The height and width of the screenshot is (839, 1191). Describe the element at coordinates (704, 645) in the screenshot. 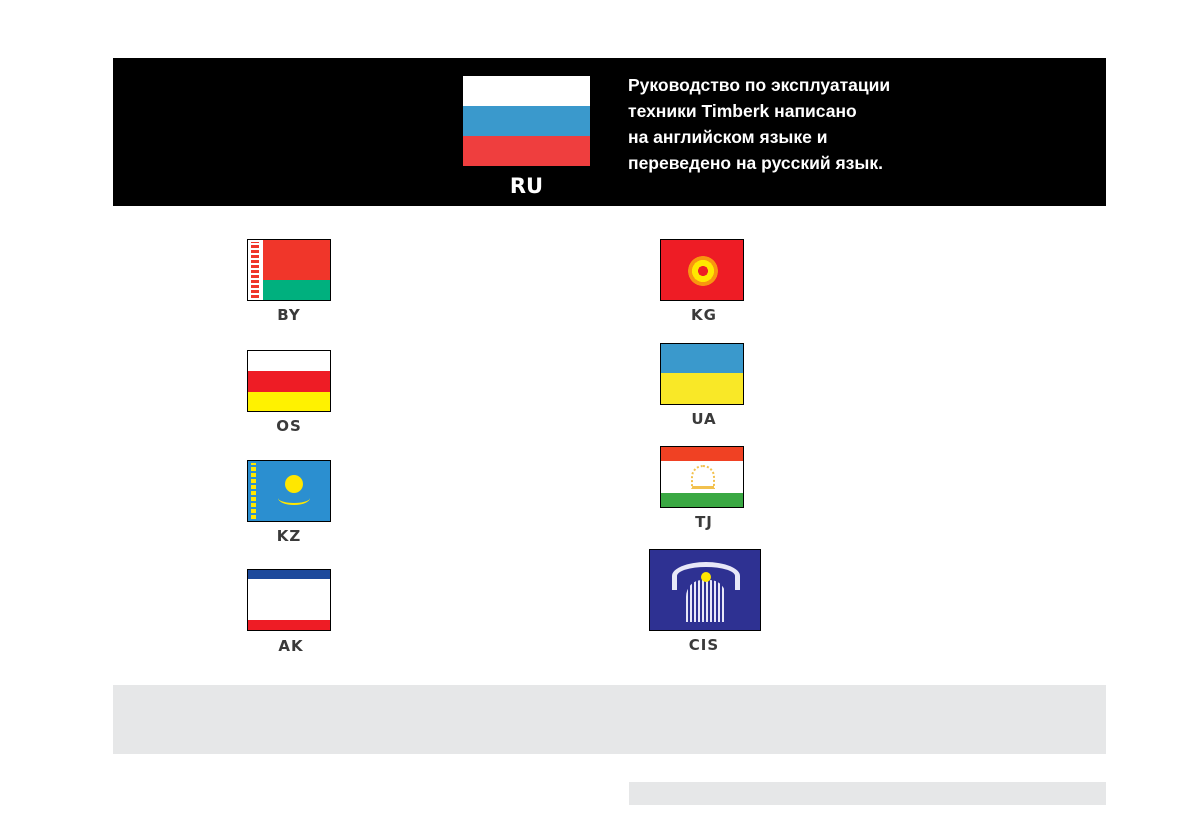

I see `flag-code: CIS` at that location.